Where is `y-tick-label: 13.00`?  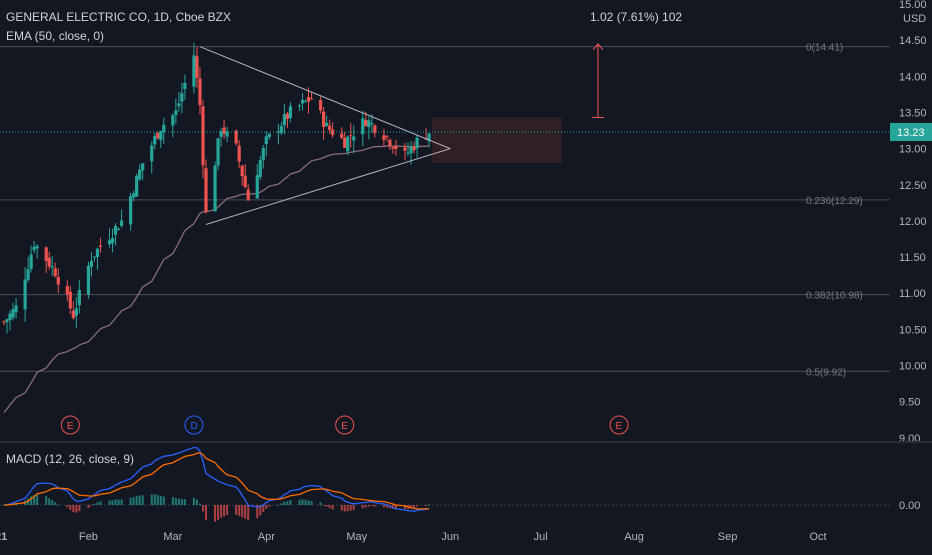
y-tick-label: 13.00 is located at coordinates (913, 150).